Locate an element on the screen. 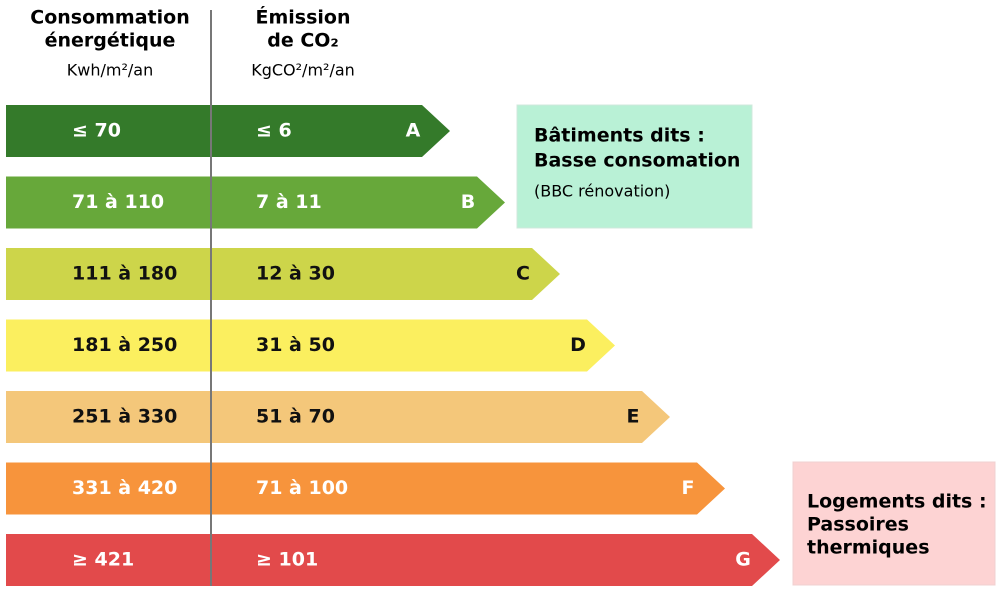  rating-letter: F is located at coordinates (688, 488).